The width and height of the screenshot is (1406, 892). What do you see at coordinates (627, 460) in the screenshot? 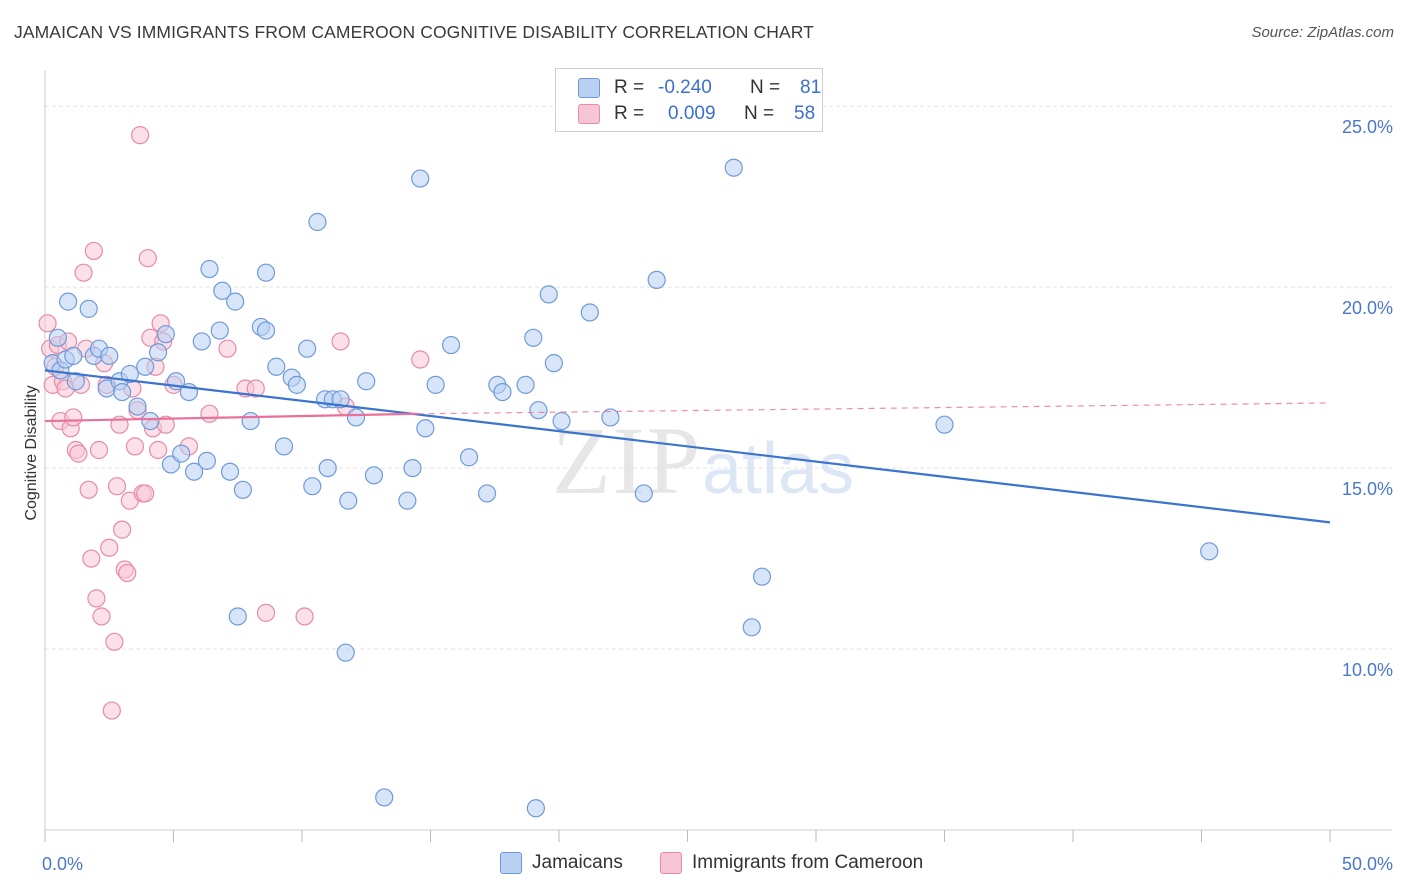
I see `watermark-zip: ZIP` at bounding box center [627, 460].